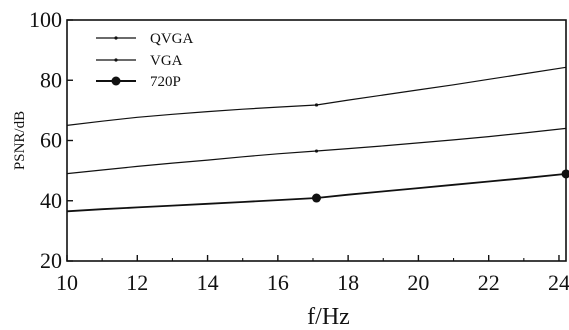  I want to click on x-tick-label: 20, so click(418, 282).